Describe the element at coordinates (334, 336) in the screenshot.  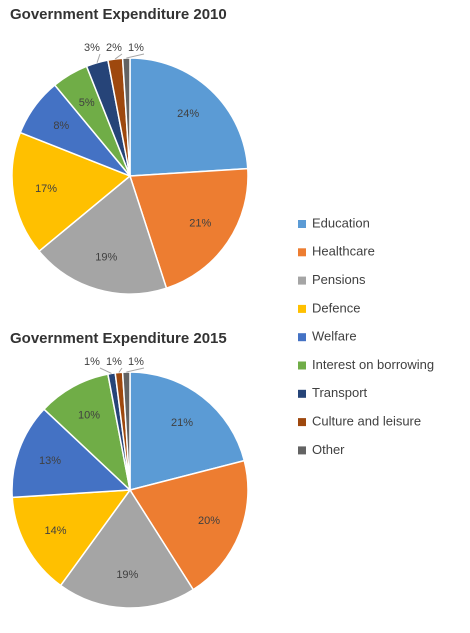
I see `legend-label: Welfare` at that location.